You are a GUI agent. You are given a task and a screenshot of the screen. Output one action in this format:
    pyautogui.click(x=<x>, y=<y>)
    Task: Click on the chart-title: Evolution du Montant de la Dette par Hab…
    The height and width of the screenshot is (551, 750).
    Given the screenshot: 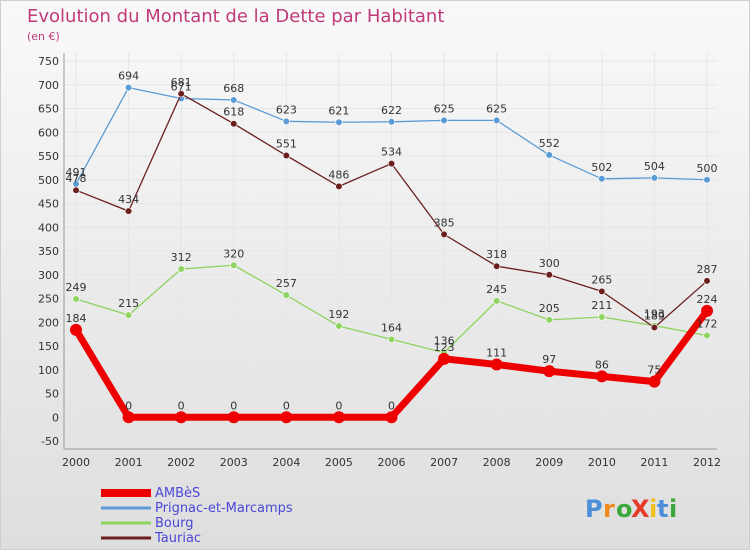 What is the action you would take?
    pyautogui.click(x=235, y=16)
    